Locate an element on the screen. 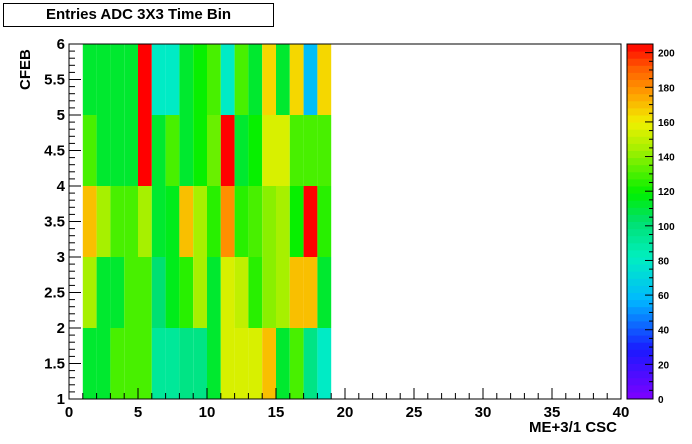 The width and height of the screenshot is (692, 444). x-tick-label: 5 is located at coordinates (138, 412).